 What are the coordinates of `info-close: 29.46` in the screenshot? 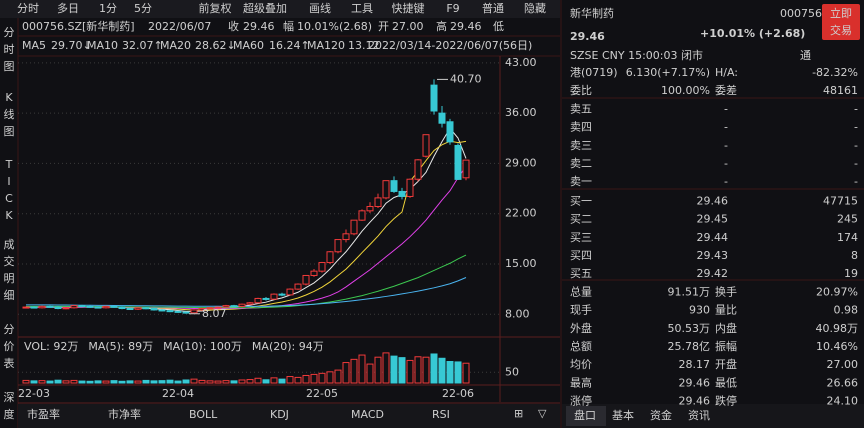 It's located at (259, 26).